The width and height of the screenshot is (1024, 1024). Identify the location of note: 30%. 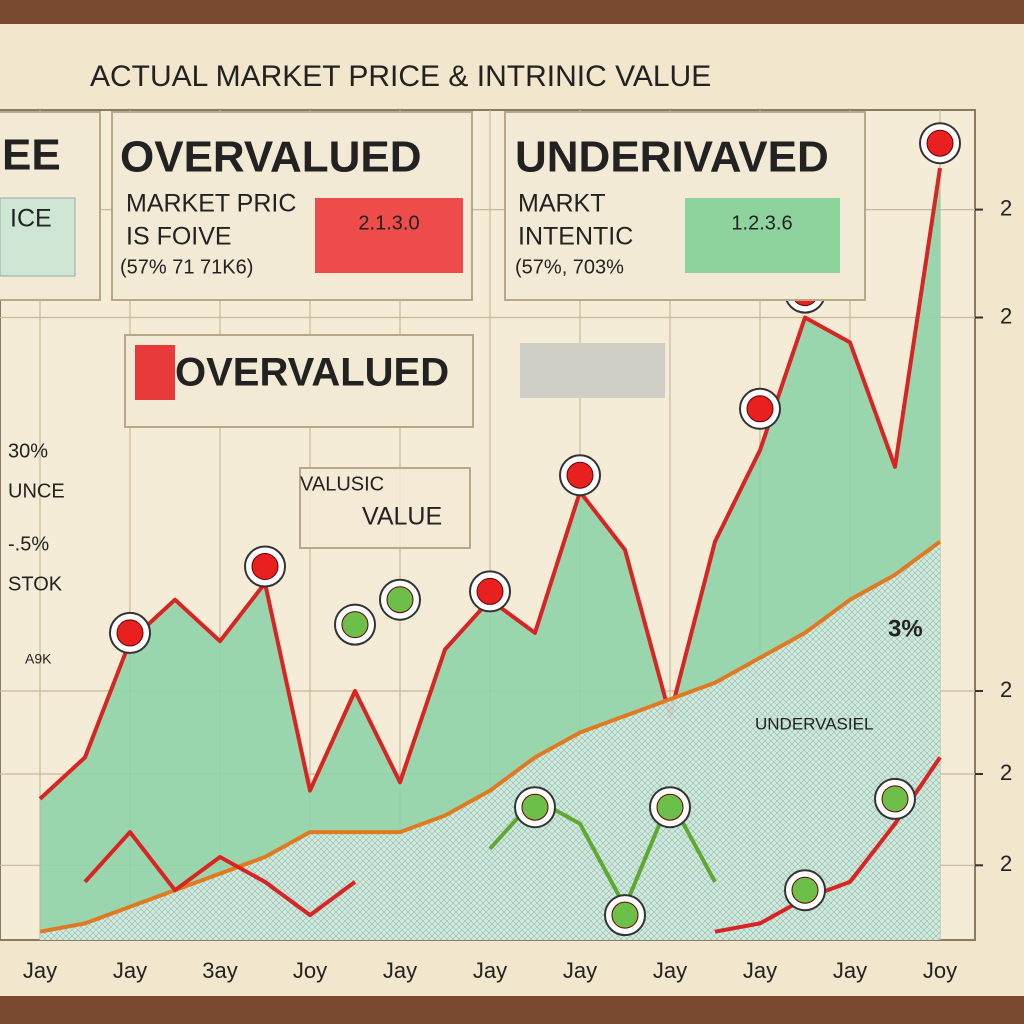
(28, 451).